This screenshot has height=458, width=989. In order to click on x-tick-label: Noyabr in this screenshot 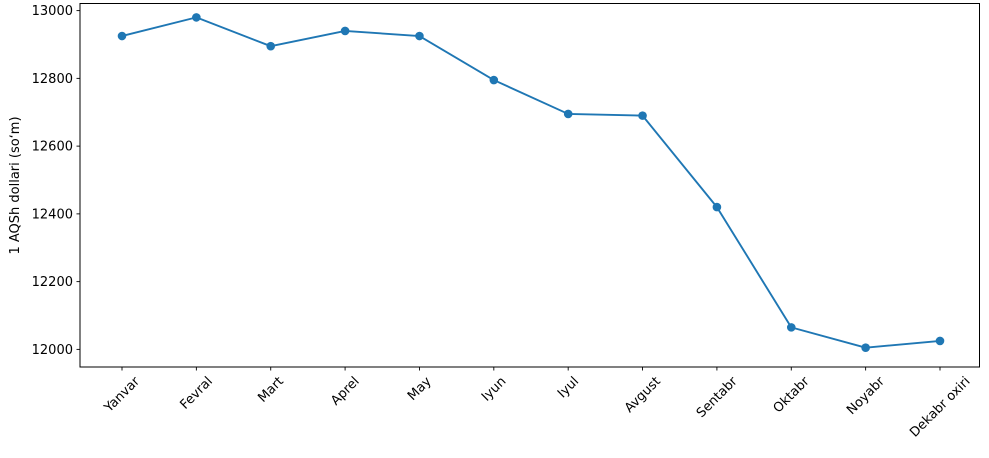, I will do `click(866, 396)`.